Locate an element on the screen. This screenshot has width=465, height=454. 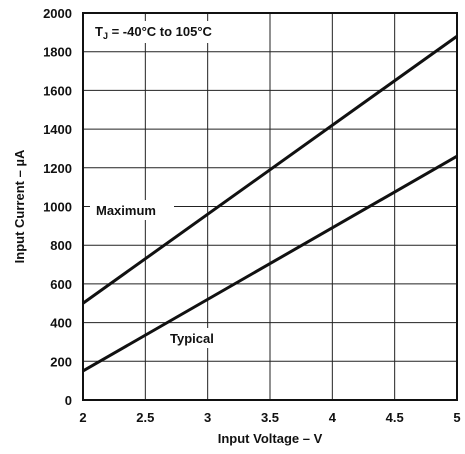
y-tick-label: 1600 is located at coordinates (57, 90).